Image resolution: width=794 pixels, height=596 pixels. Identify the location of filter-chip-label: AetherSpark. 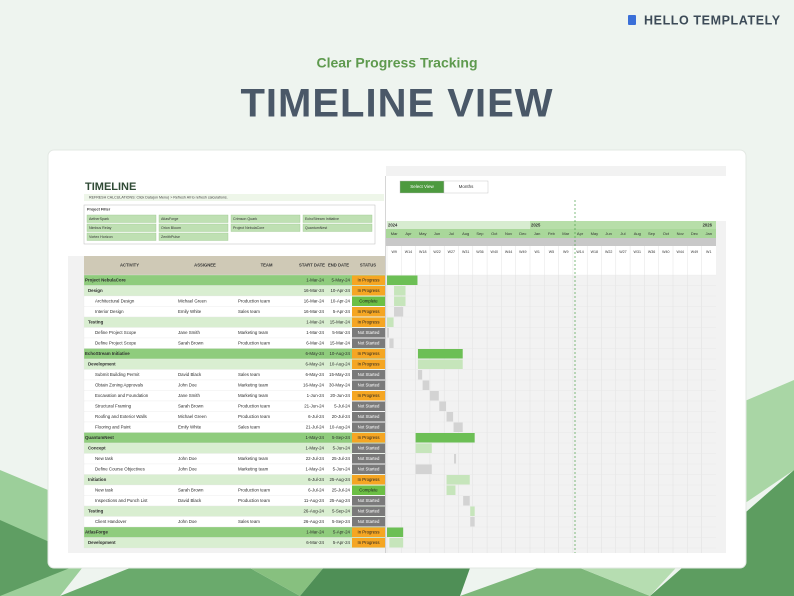
(99, 219).